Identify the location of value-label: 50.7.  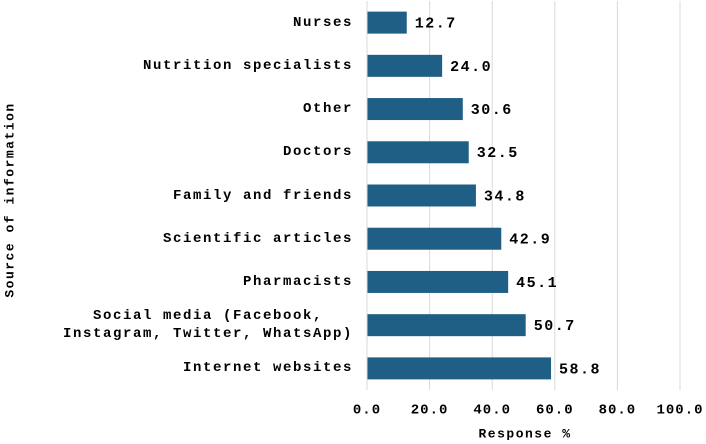
(555, 326).